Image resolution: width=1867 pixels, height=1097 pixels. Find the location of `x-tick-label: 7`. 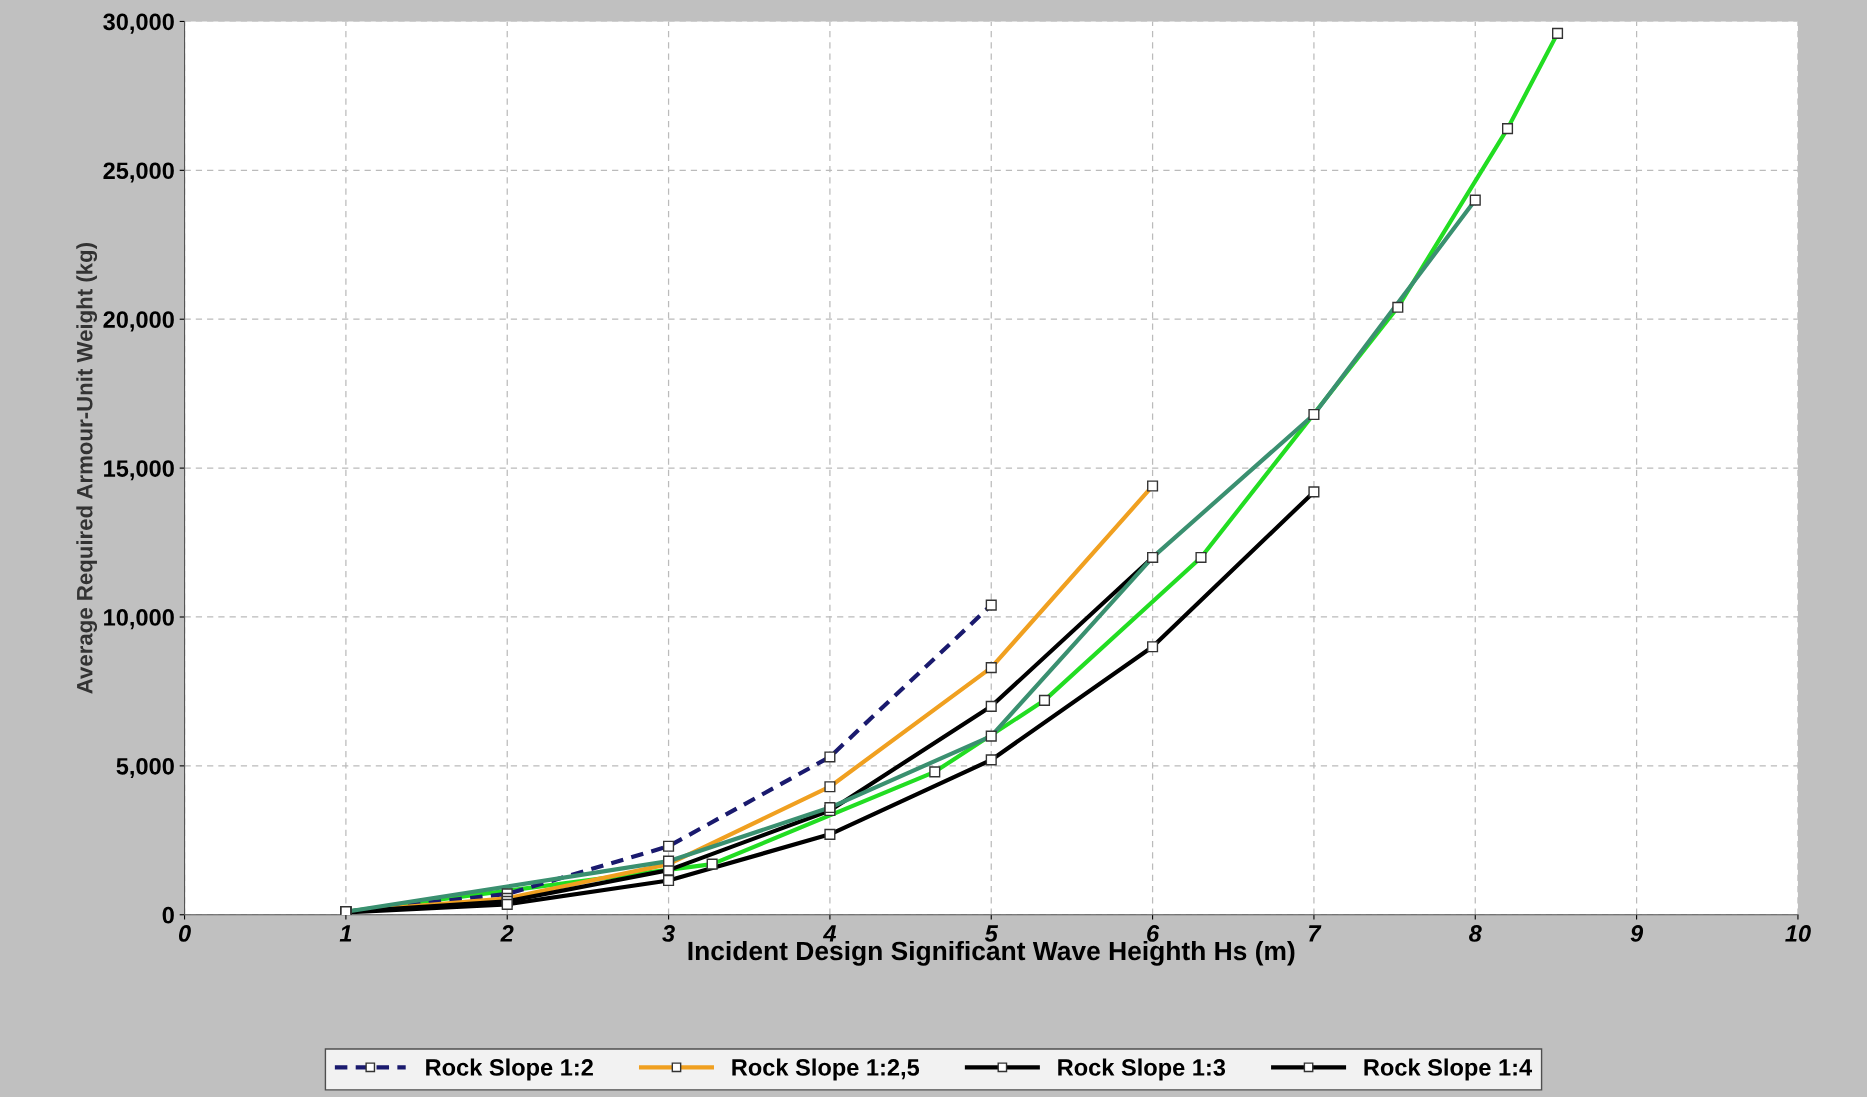

x-tick-label: 7 is located at coordinates (1315, 933).